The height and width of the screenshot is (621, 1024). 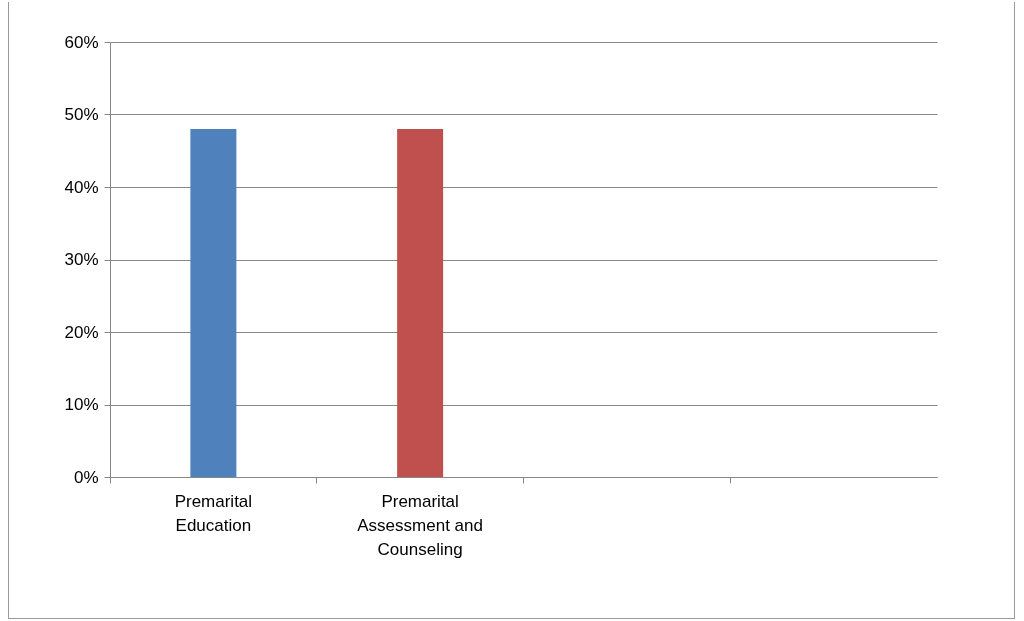 What do you see at coordinates (81, 114) in the screenshot?
I see `y-tick-label: 50%` at bounding box center [81, 114].